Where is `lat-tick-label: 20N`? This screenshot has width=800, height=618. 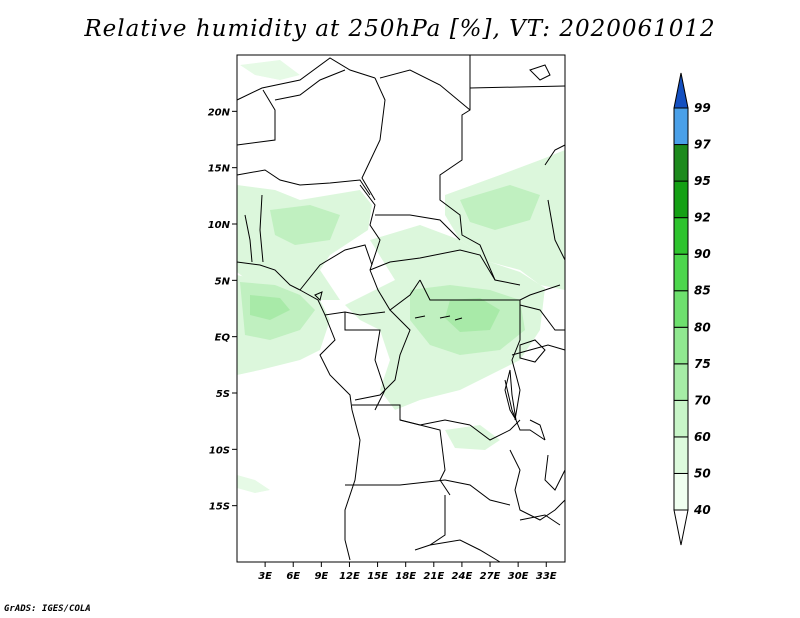 lat-tick-label: 20N is located at coordinates (219, 112).